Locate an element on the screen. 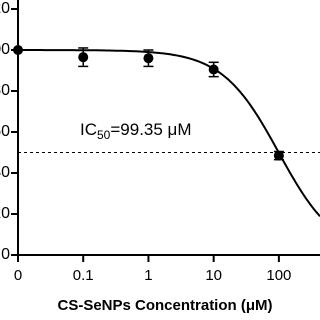 Image resolution: width=320 pixels, height=320 pixels. x-tick-label: 1 is located at coordinates (148, 275).